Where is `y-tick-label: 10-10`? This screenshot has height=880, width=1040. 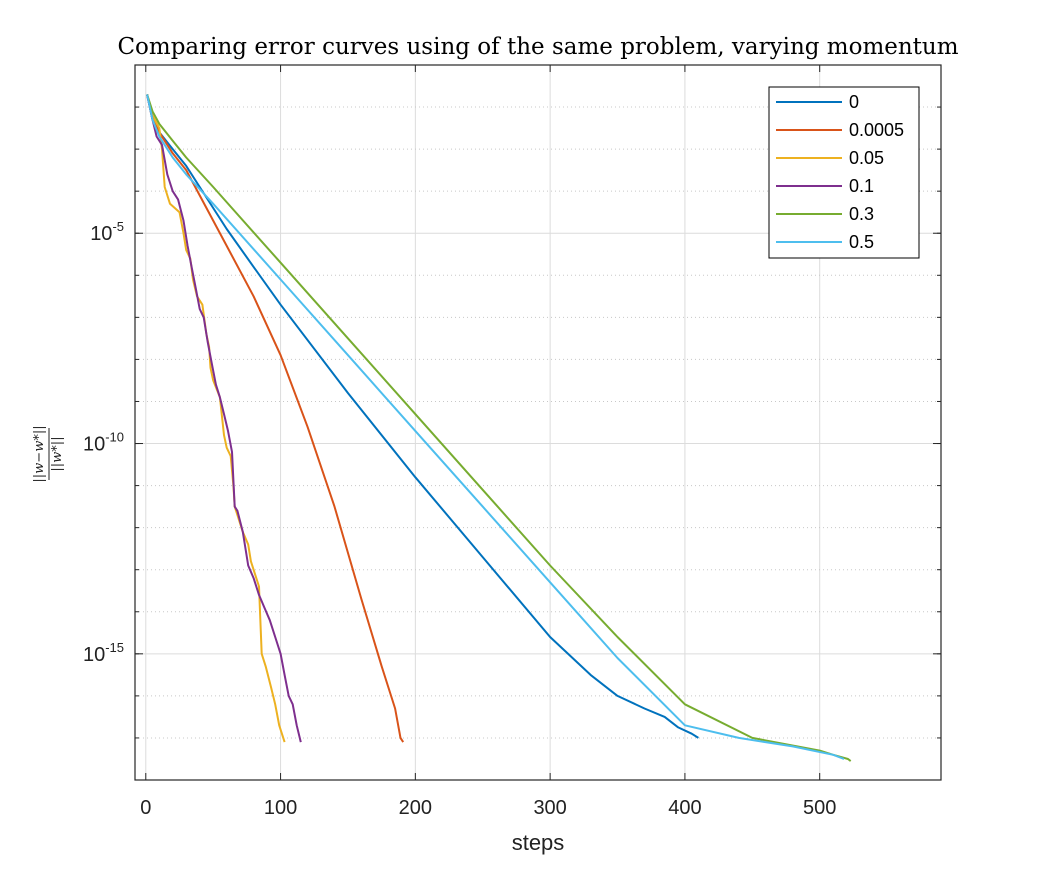 y-tick-label: 10-10 is located at coordinates (103, 443).